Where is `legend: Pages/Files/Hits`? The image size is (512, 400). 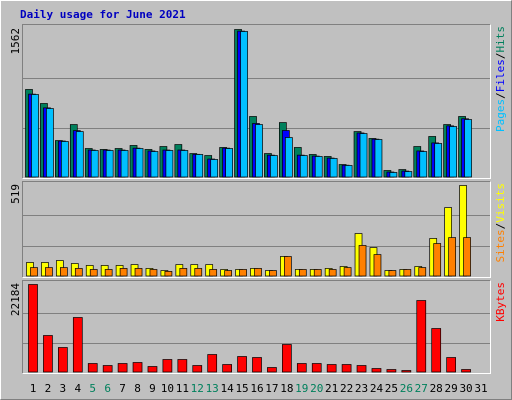 legend: Pages/Files/Hits is located at coordinates (500, 79).